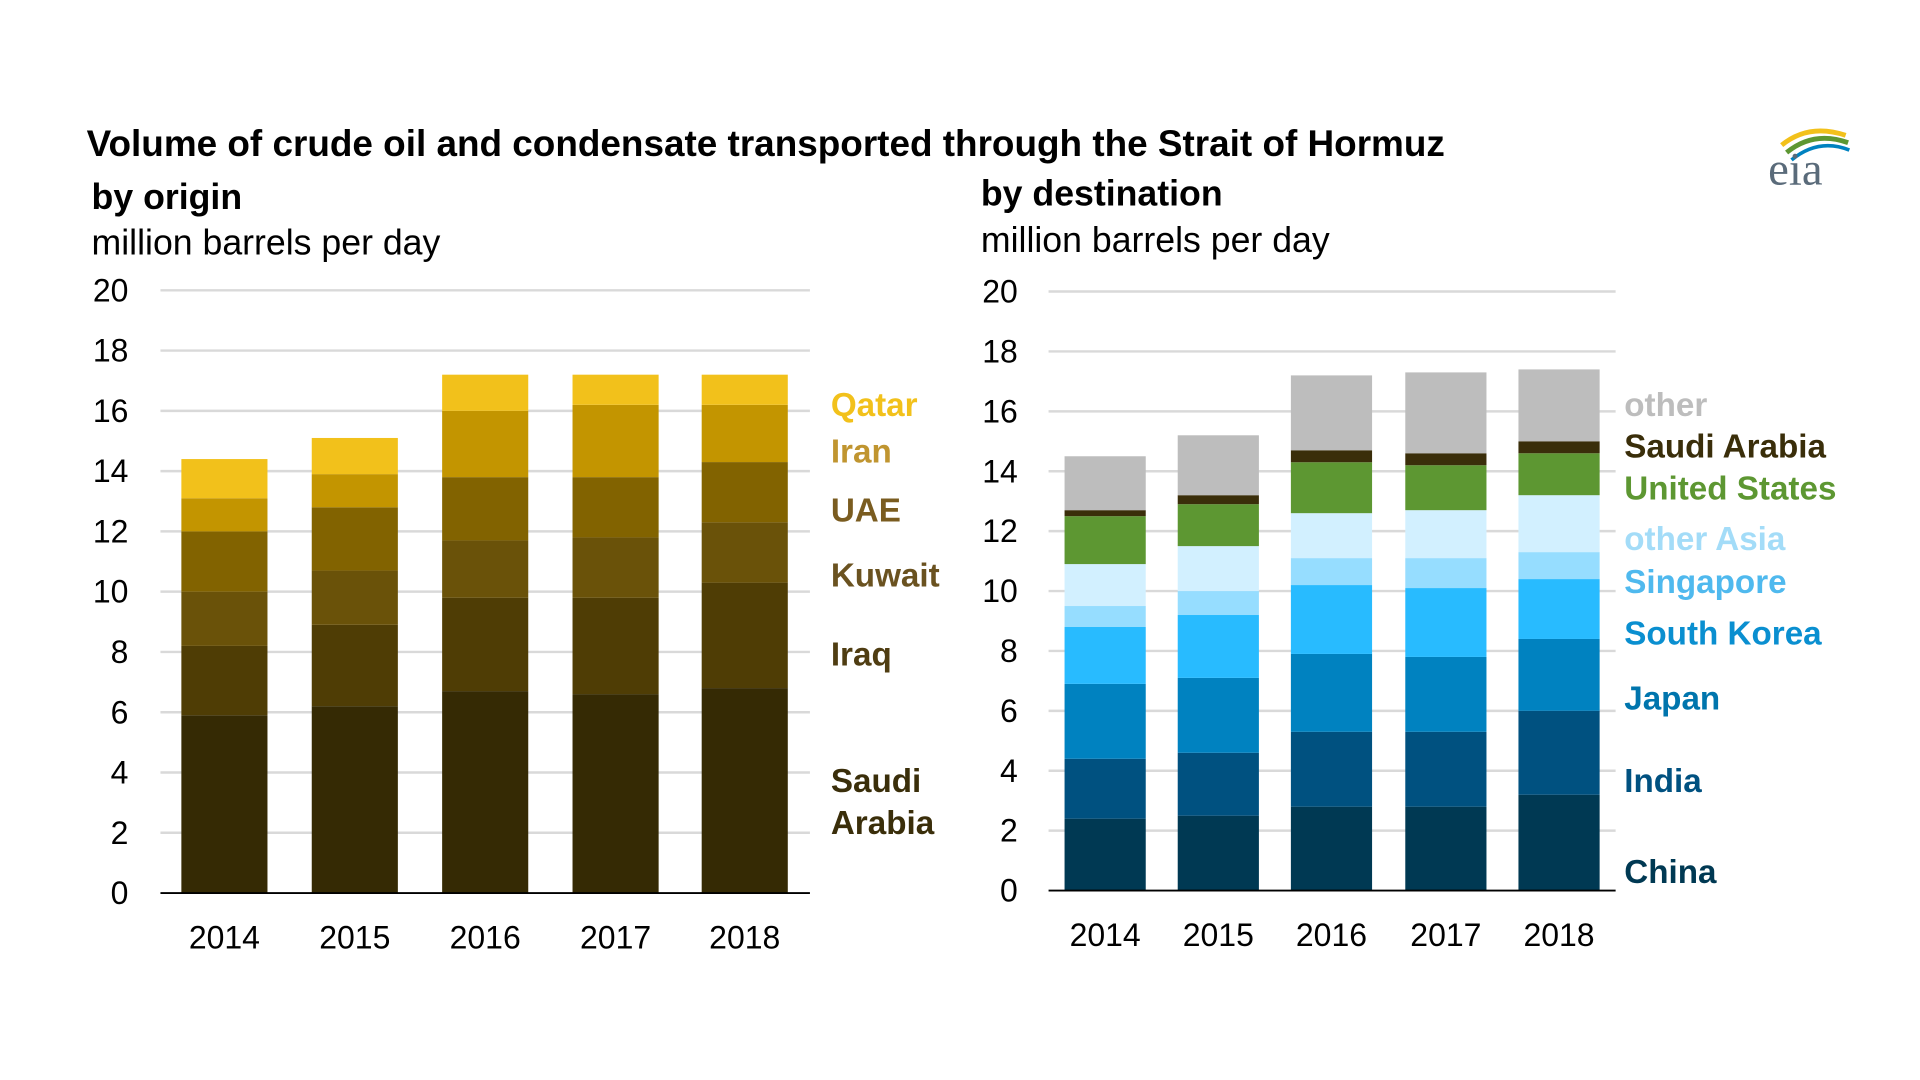  I want to click on bar-segment-qatar-2017, so click(615, 389).